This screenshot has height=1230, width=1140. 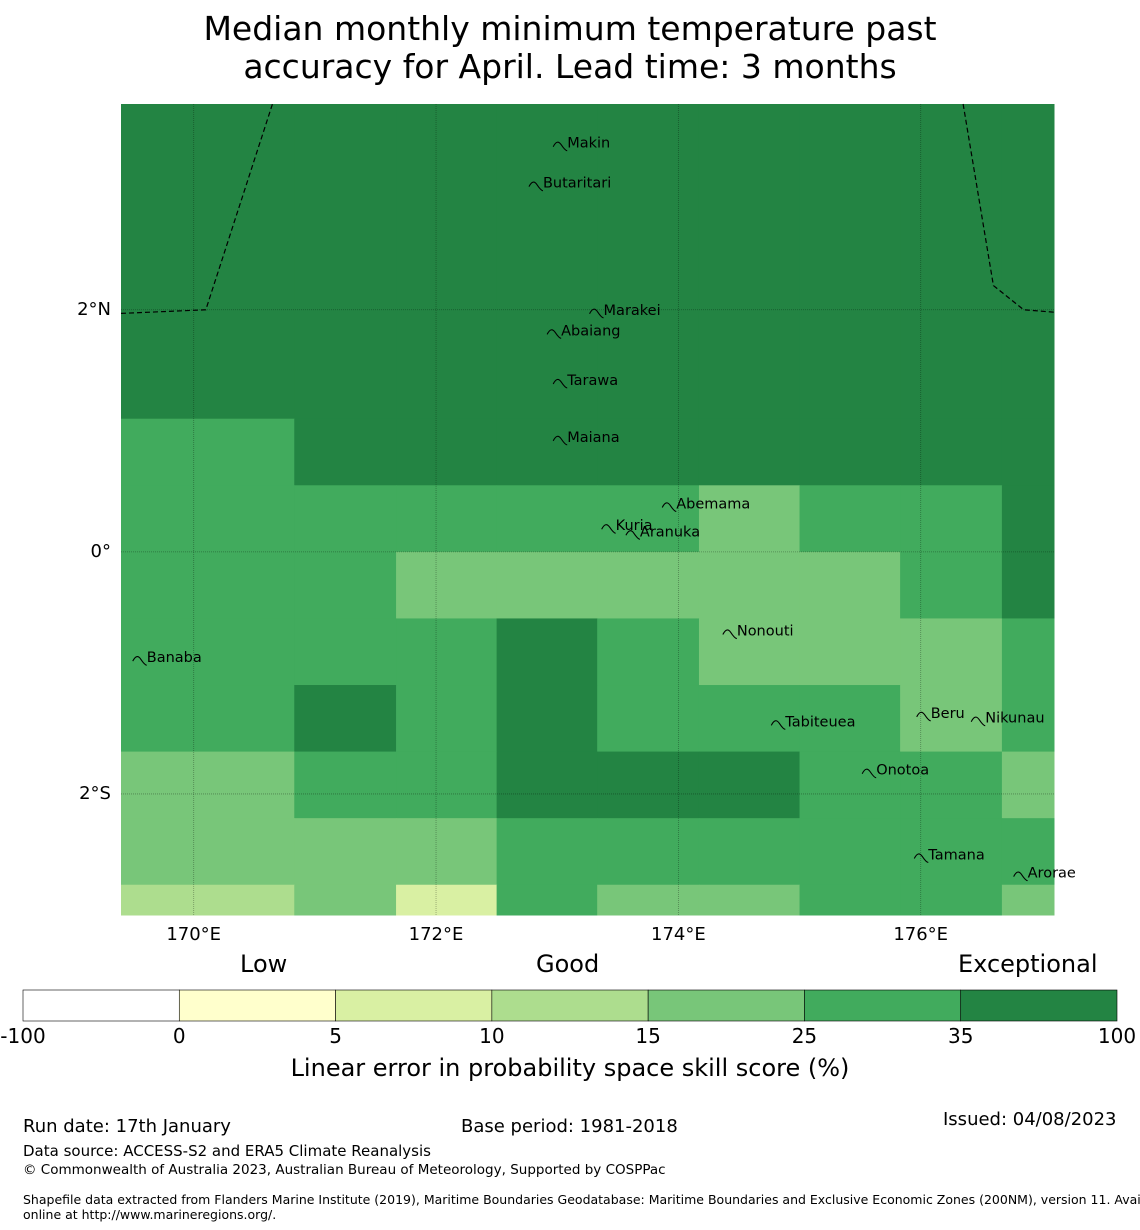 I want to click on colorbar-tick-label: -100, so click(x=23, y=1036).